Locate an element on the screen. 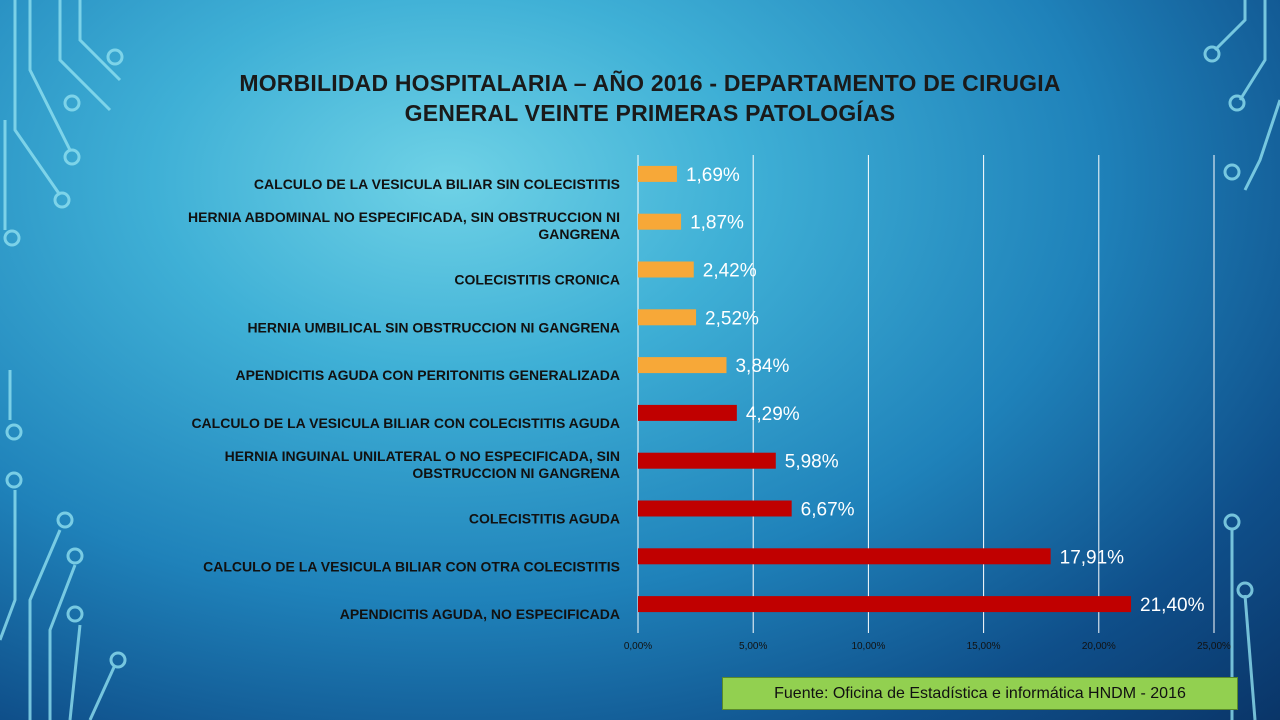  x-tick-label: 5,00% is located at coordinates (753, 646).